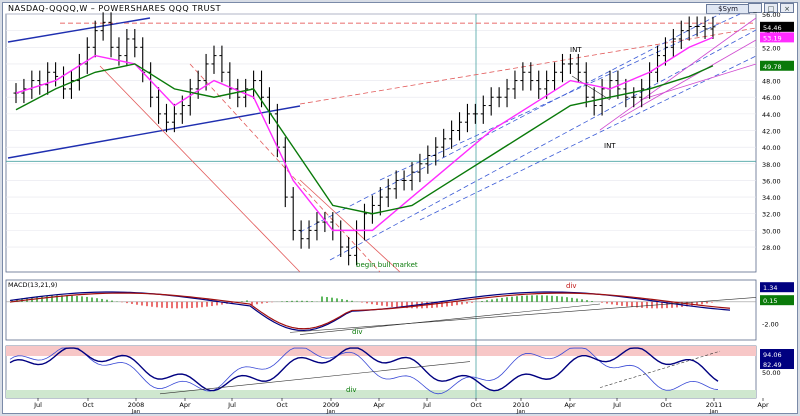 Image resolution: width=800 pixels, height=416 pixels. I want to click on annotation-int-top: INT, so click(576, 50).